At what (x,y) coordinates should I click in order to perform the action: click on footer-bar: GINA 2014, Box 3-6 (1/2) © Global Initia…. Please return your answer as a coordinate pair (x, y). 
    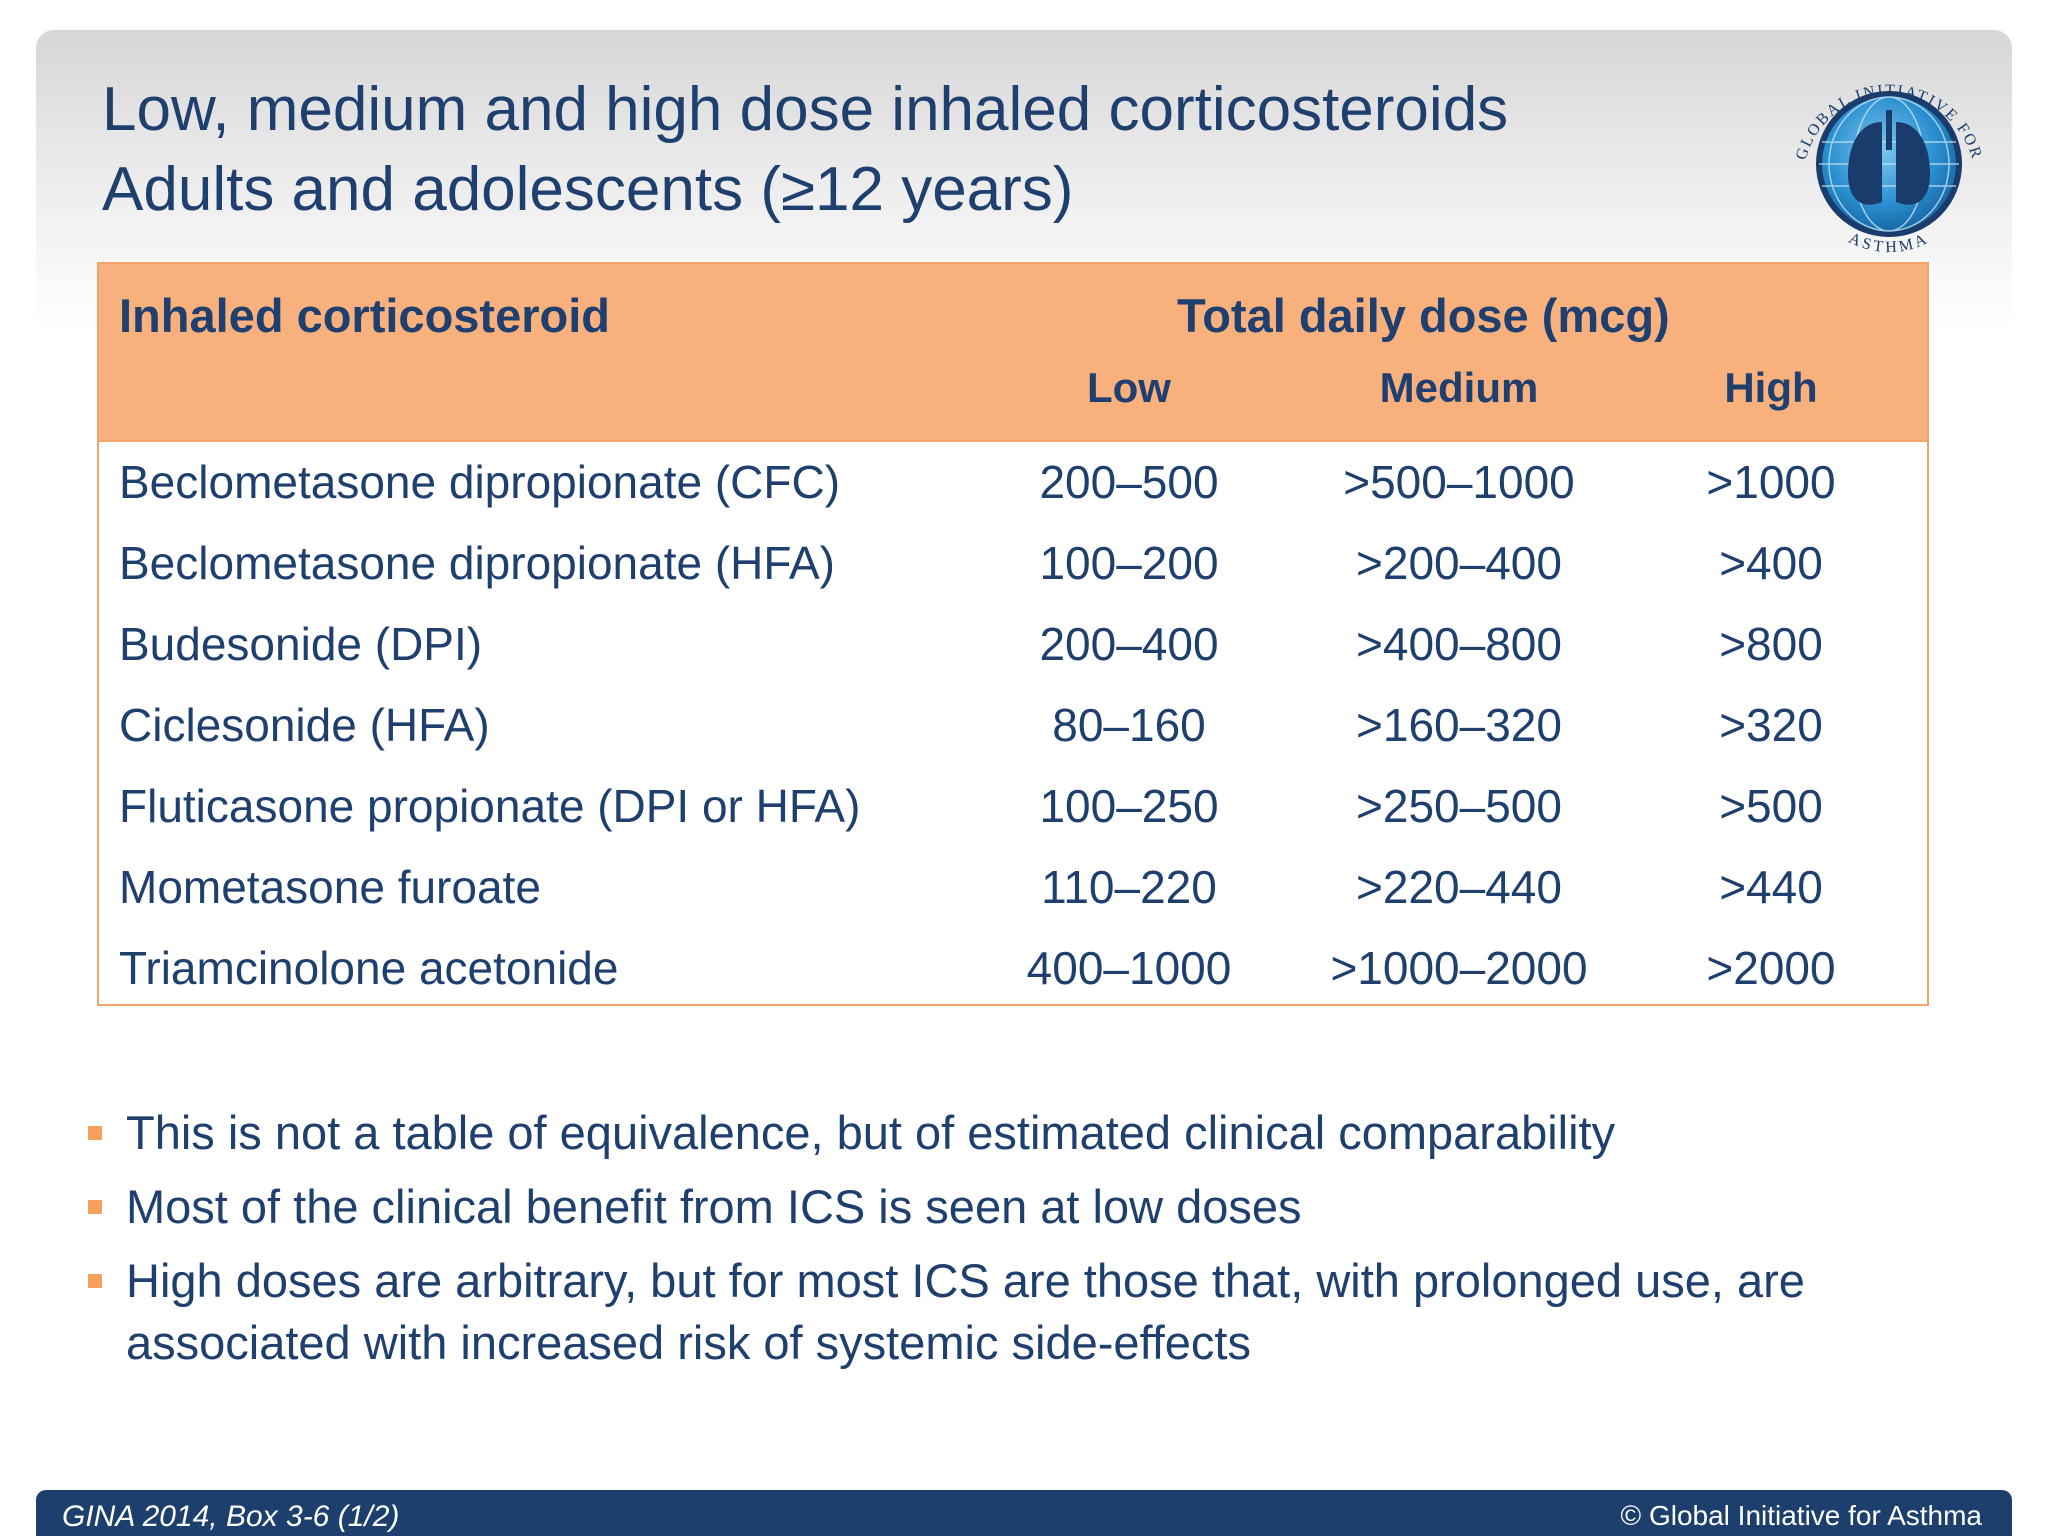
    Looking at the image, I should click on (1024, 1513).